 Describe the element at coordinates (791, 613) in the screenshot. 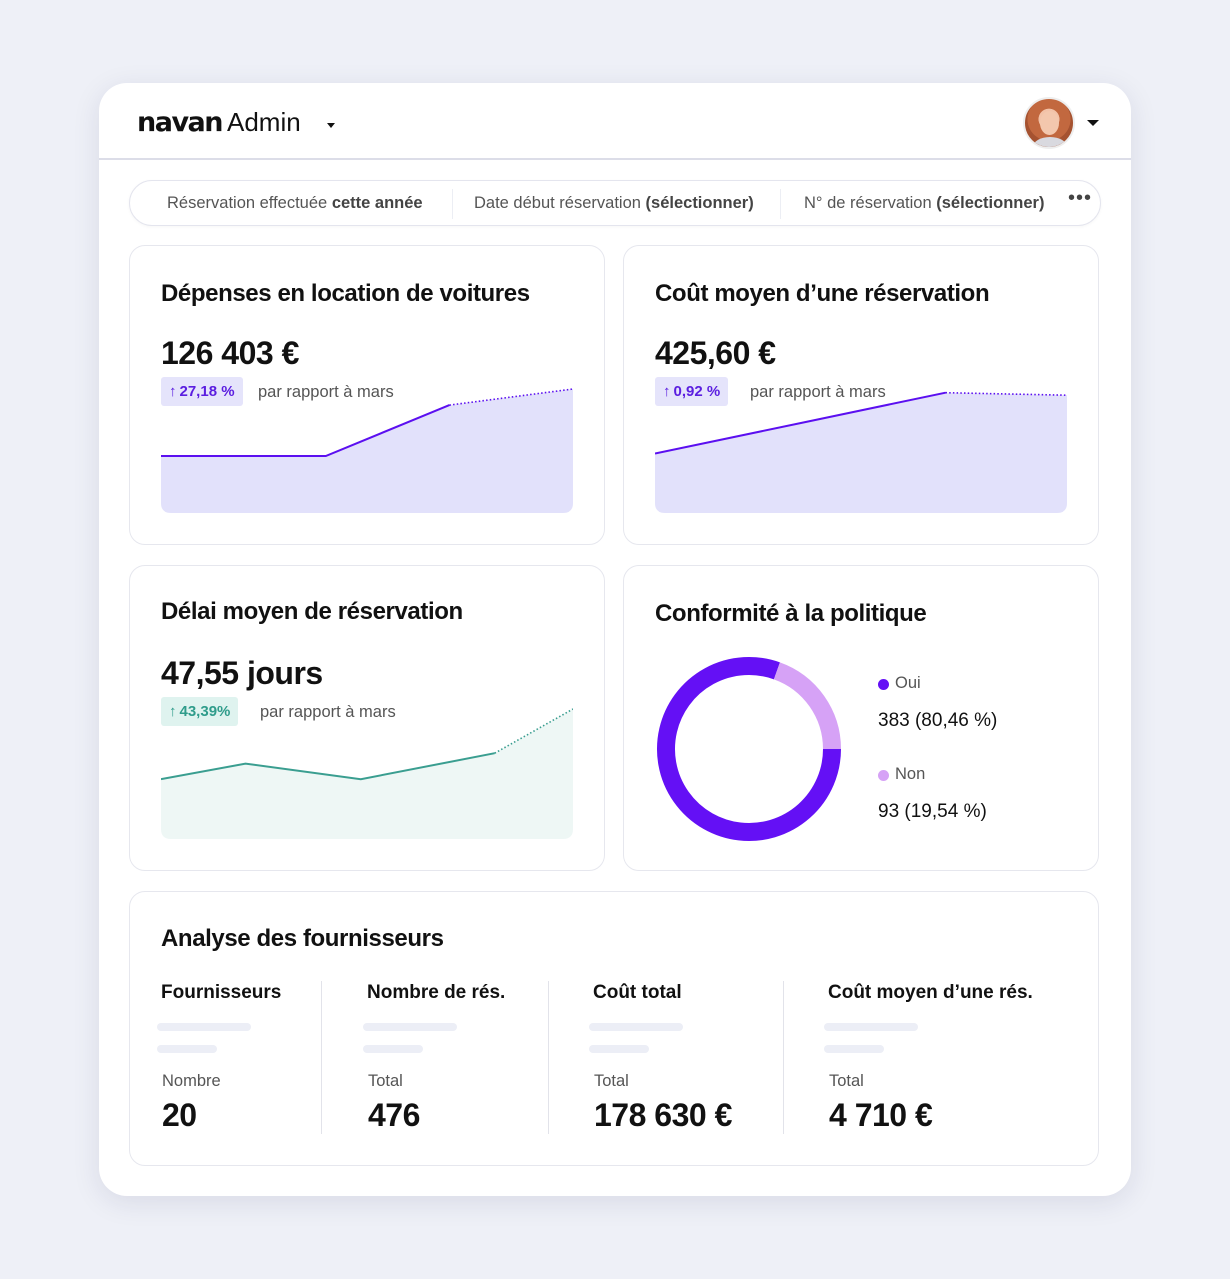

I see `card-title: Conformité à la politique` at that location.